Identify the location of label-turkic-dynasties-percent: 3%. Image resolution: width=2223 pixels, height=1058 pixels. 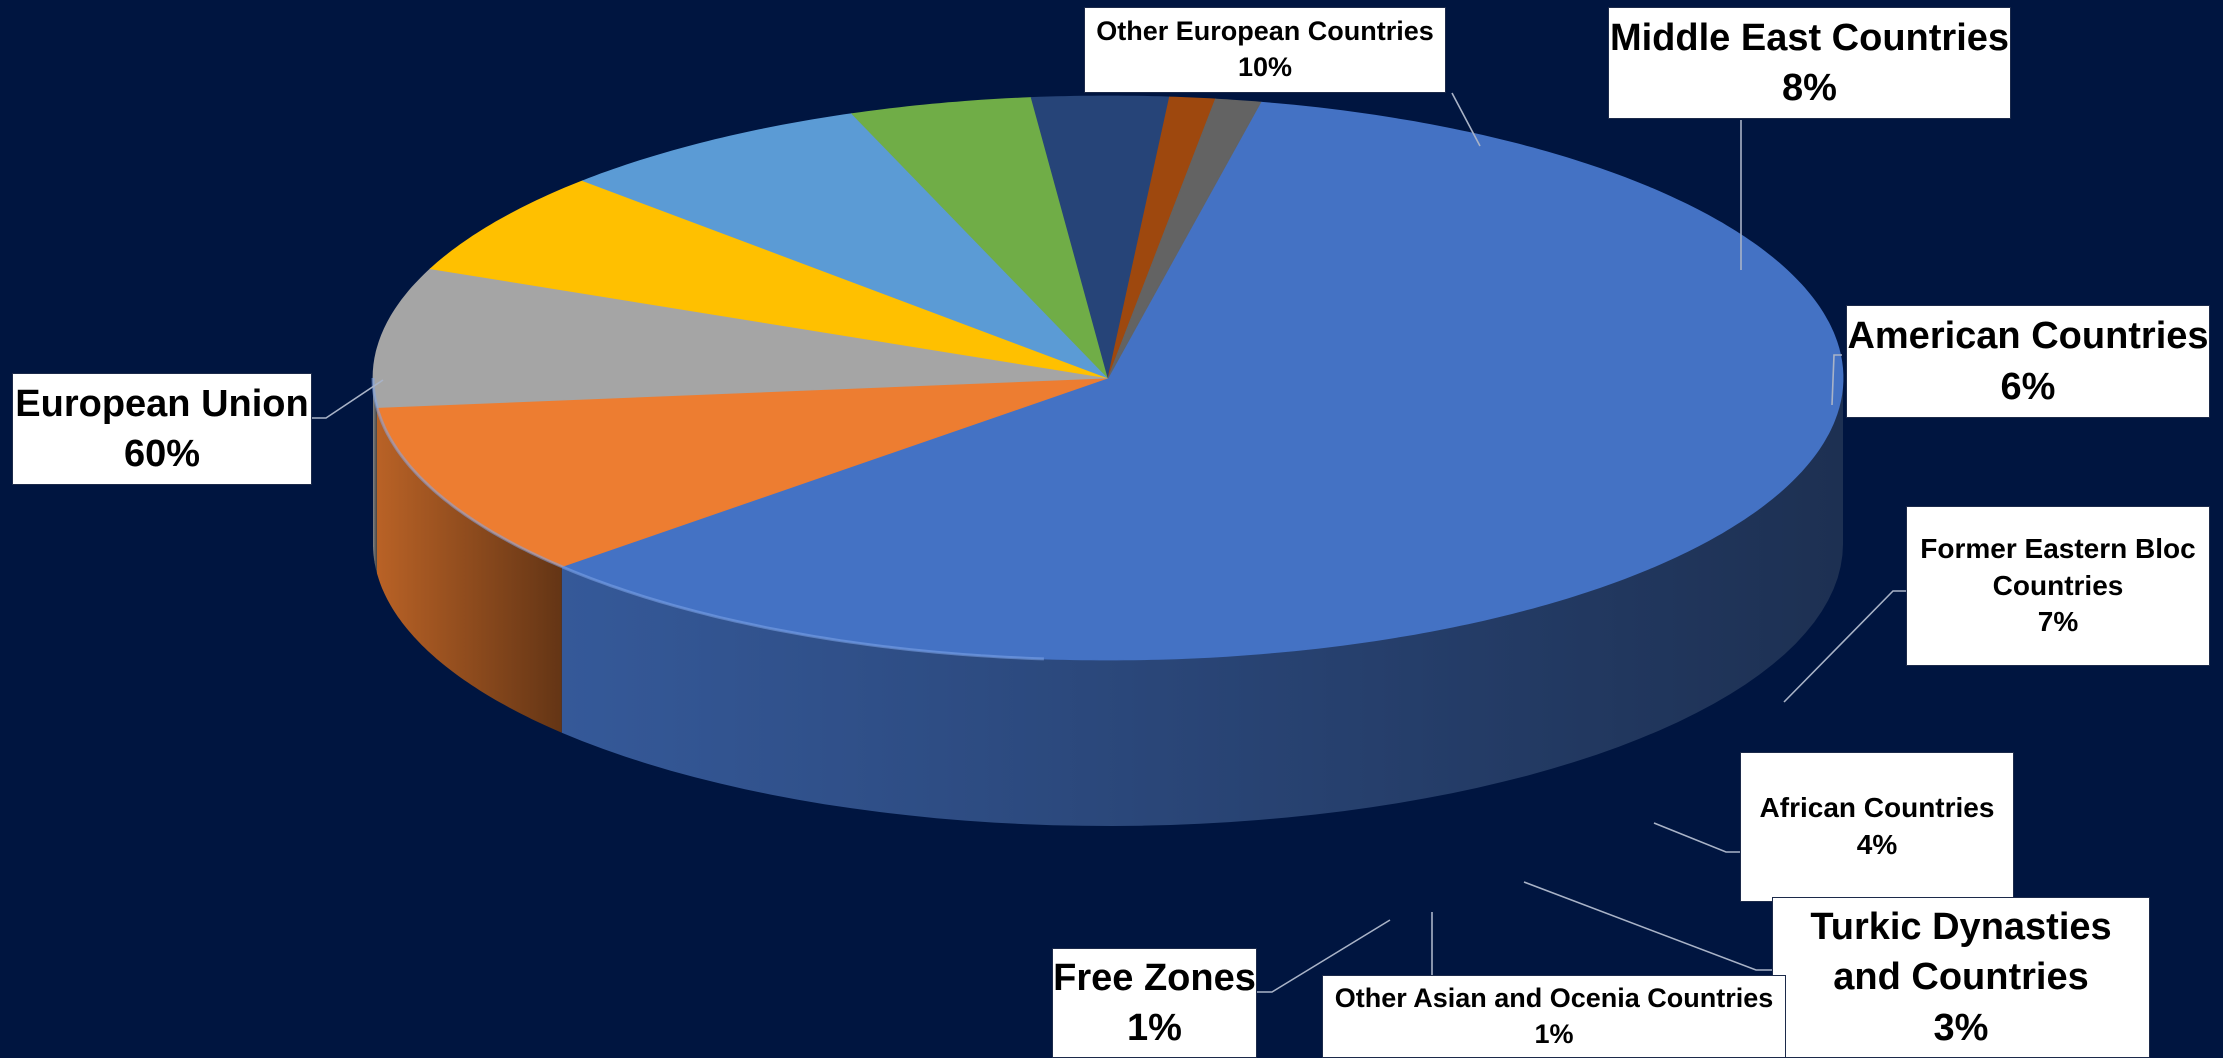
(1961, 1027).